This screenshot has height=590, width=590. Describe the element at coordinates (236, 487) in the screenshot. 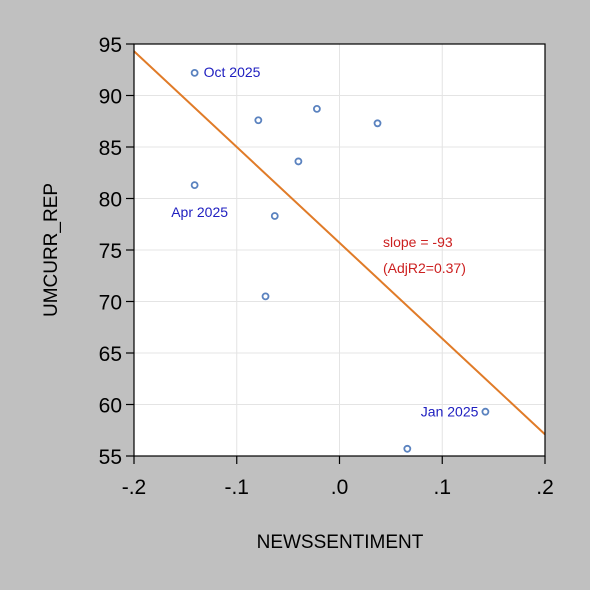

I see `x-tick-label: -.1` at that location.